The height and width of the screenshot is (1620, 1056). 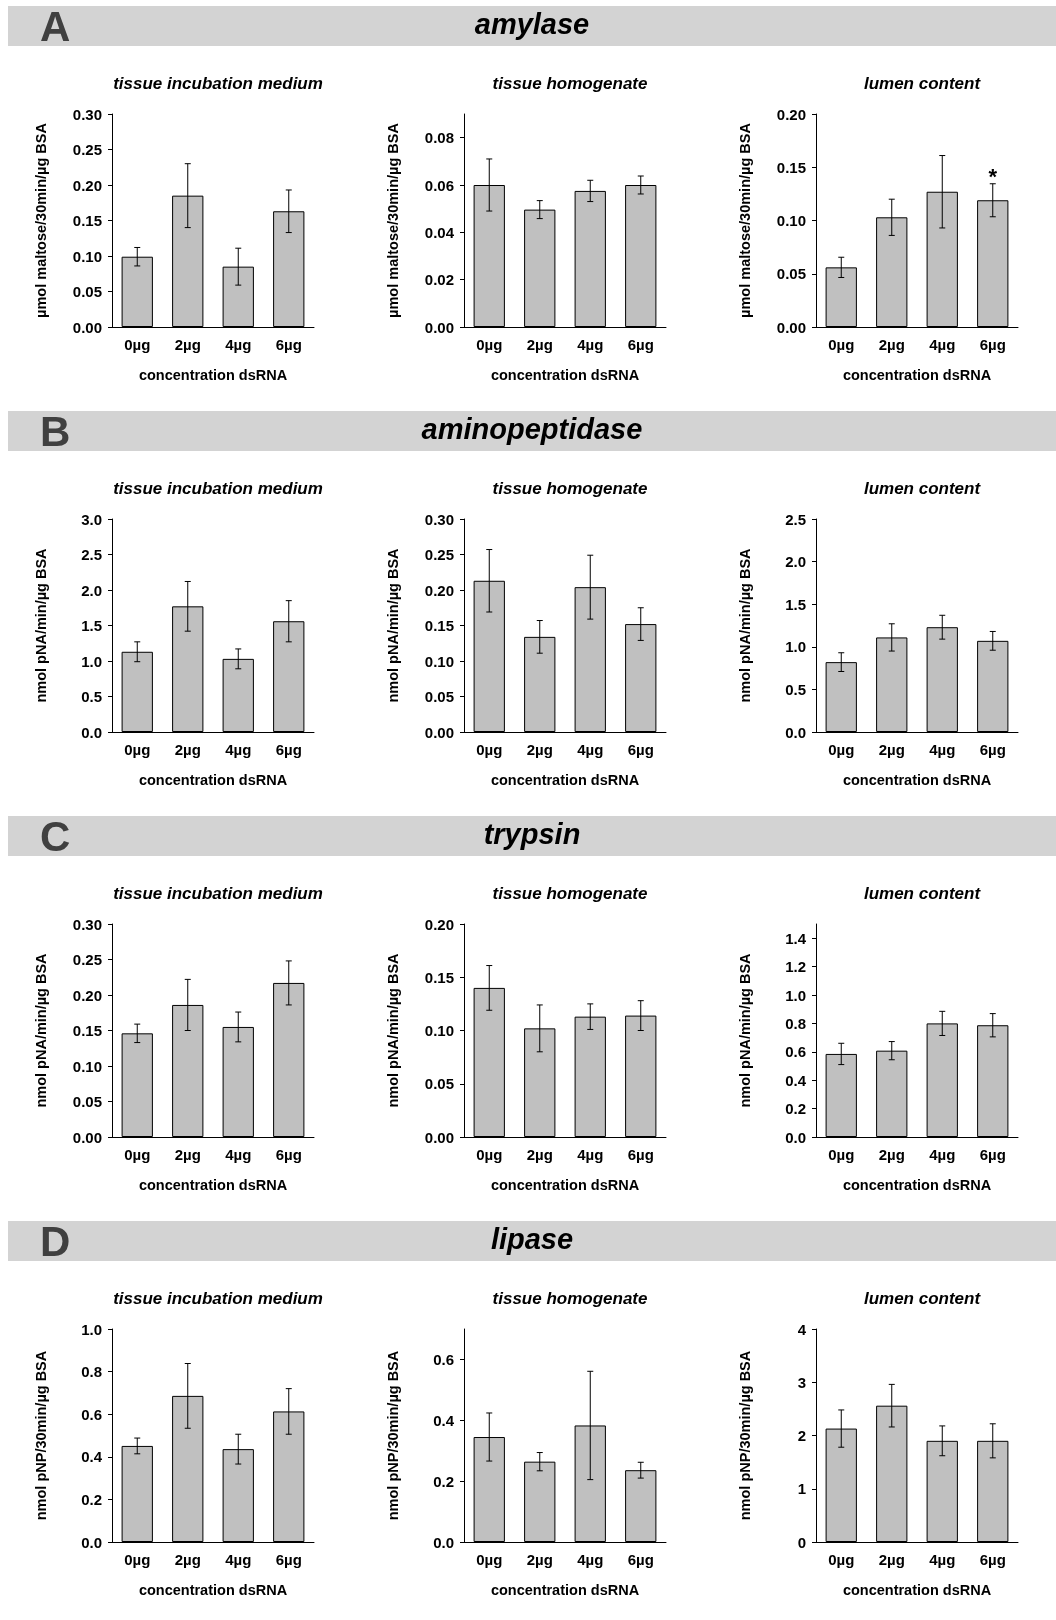 What do you see at coordinates (801, 1542) in the screenshot?
I see `y-tick-label: 0` at bounding box center [801, 1542].